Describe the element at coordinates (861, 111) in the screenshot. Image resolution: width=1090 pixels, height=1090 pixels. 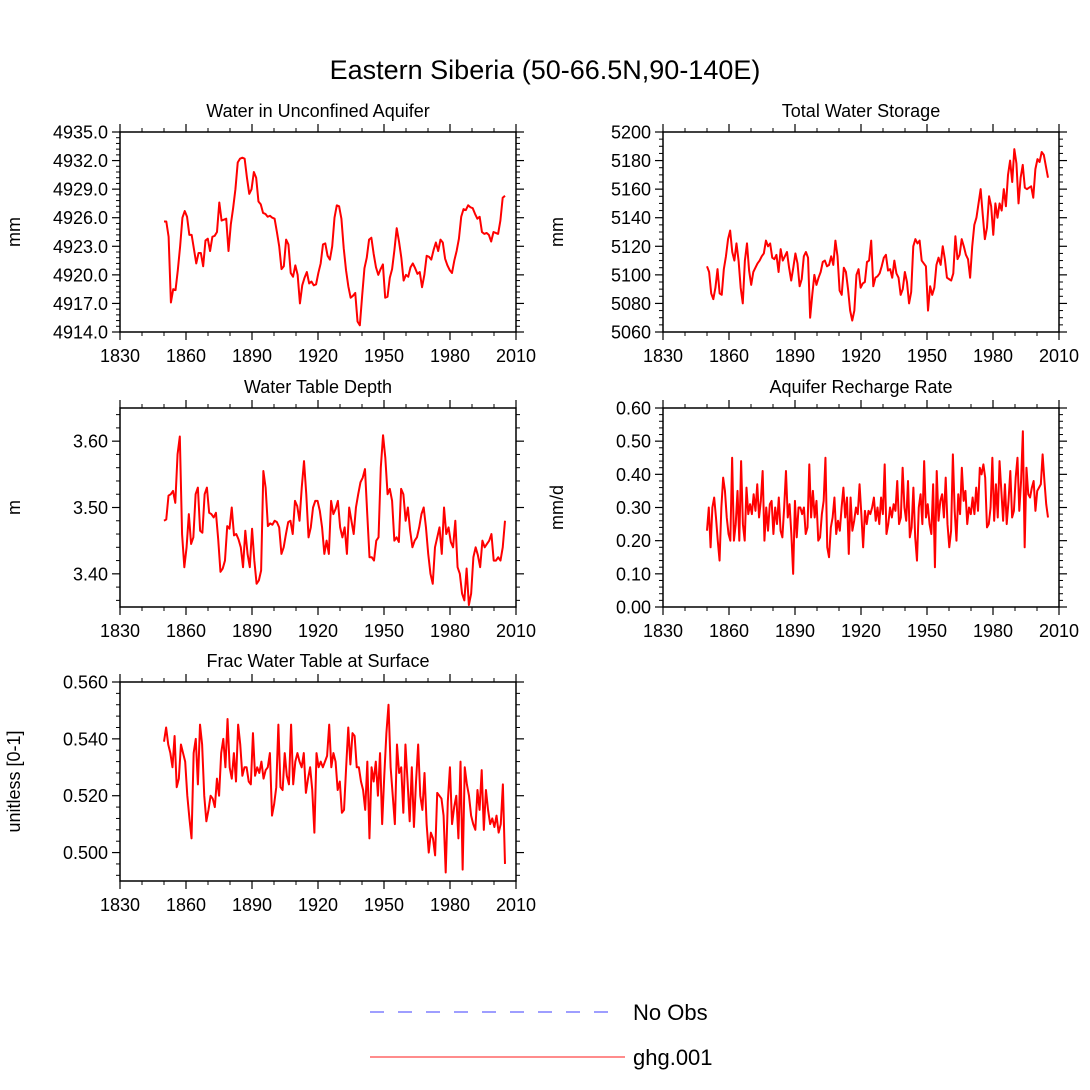
I see `panel-title: Total Water Storage` at that location.